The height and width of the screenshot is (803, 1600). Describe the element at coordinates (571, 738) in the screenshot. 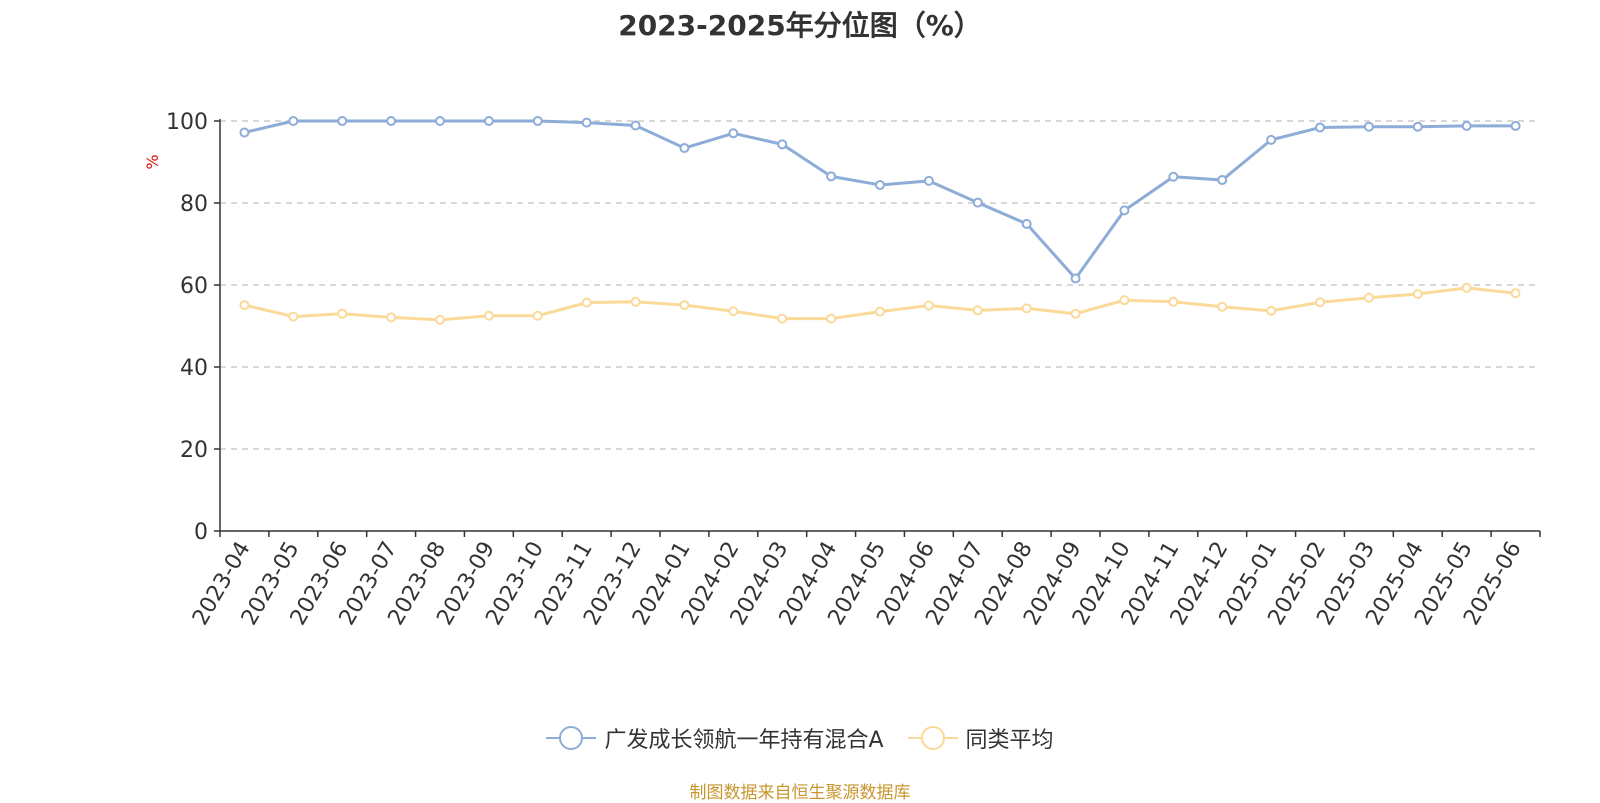

I see `legend-marker-fund` at that location.